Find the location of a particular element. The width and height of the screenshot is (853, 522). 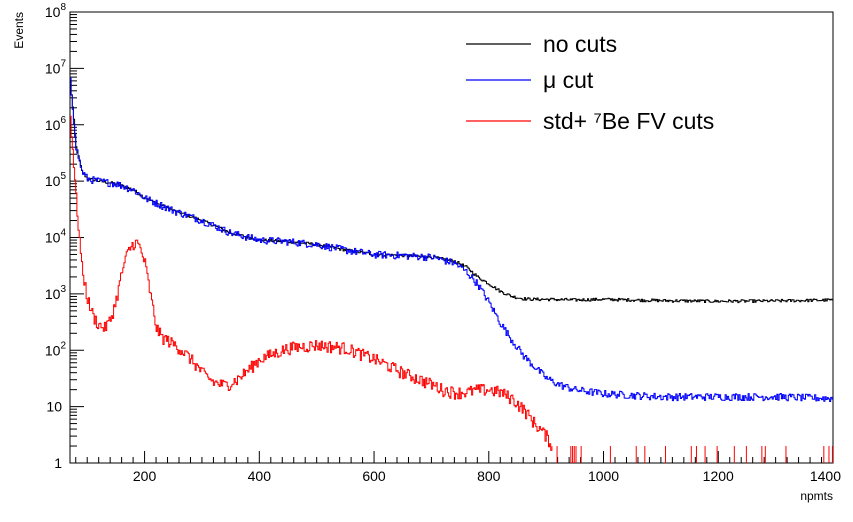

x-tick-label: 600 is located at coordinates (374, 476).